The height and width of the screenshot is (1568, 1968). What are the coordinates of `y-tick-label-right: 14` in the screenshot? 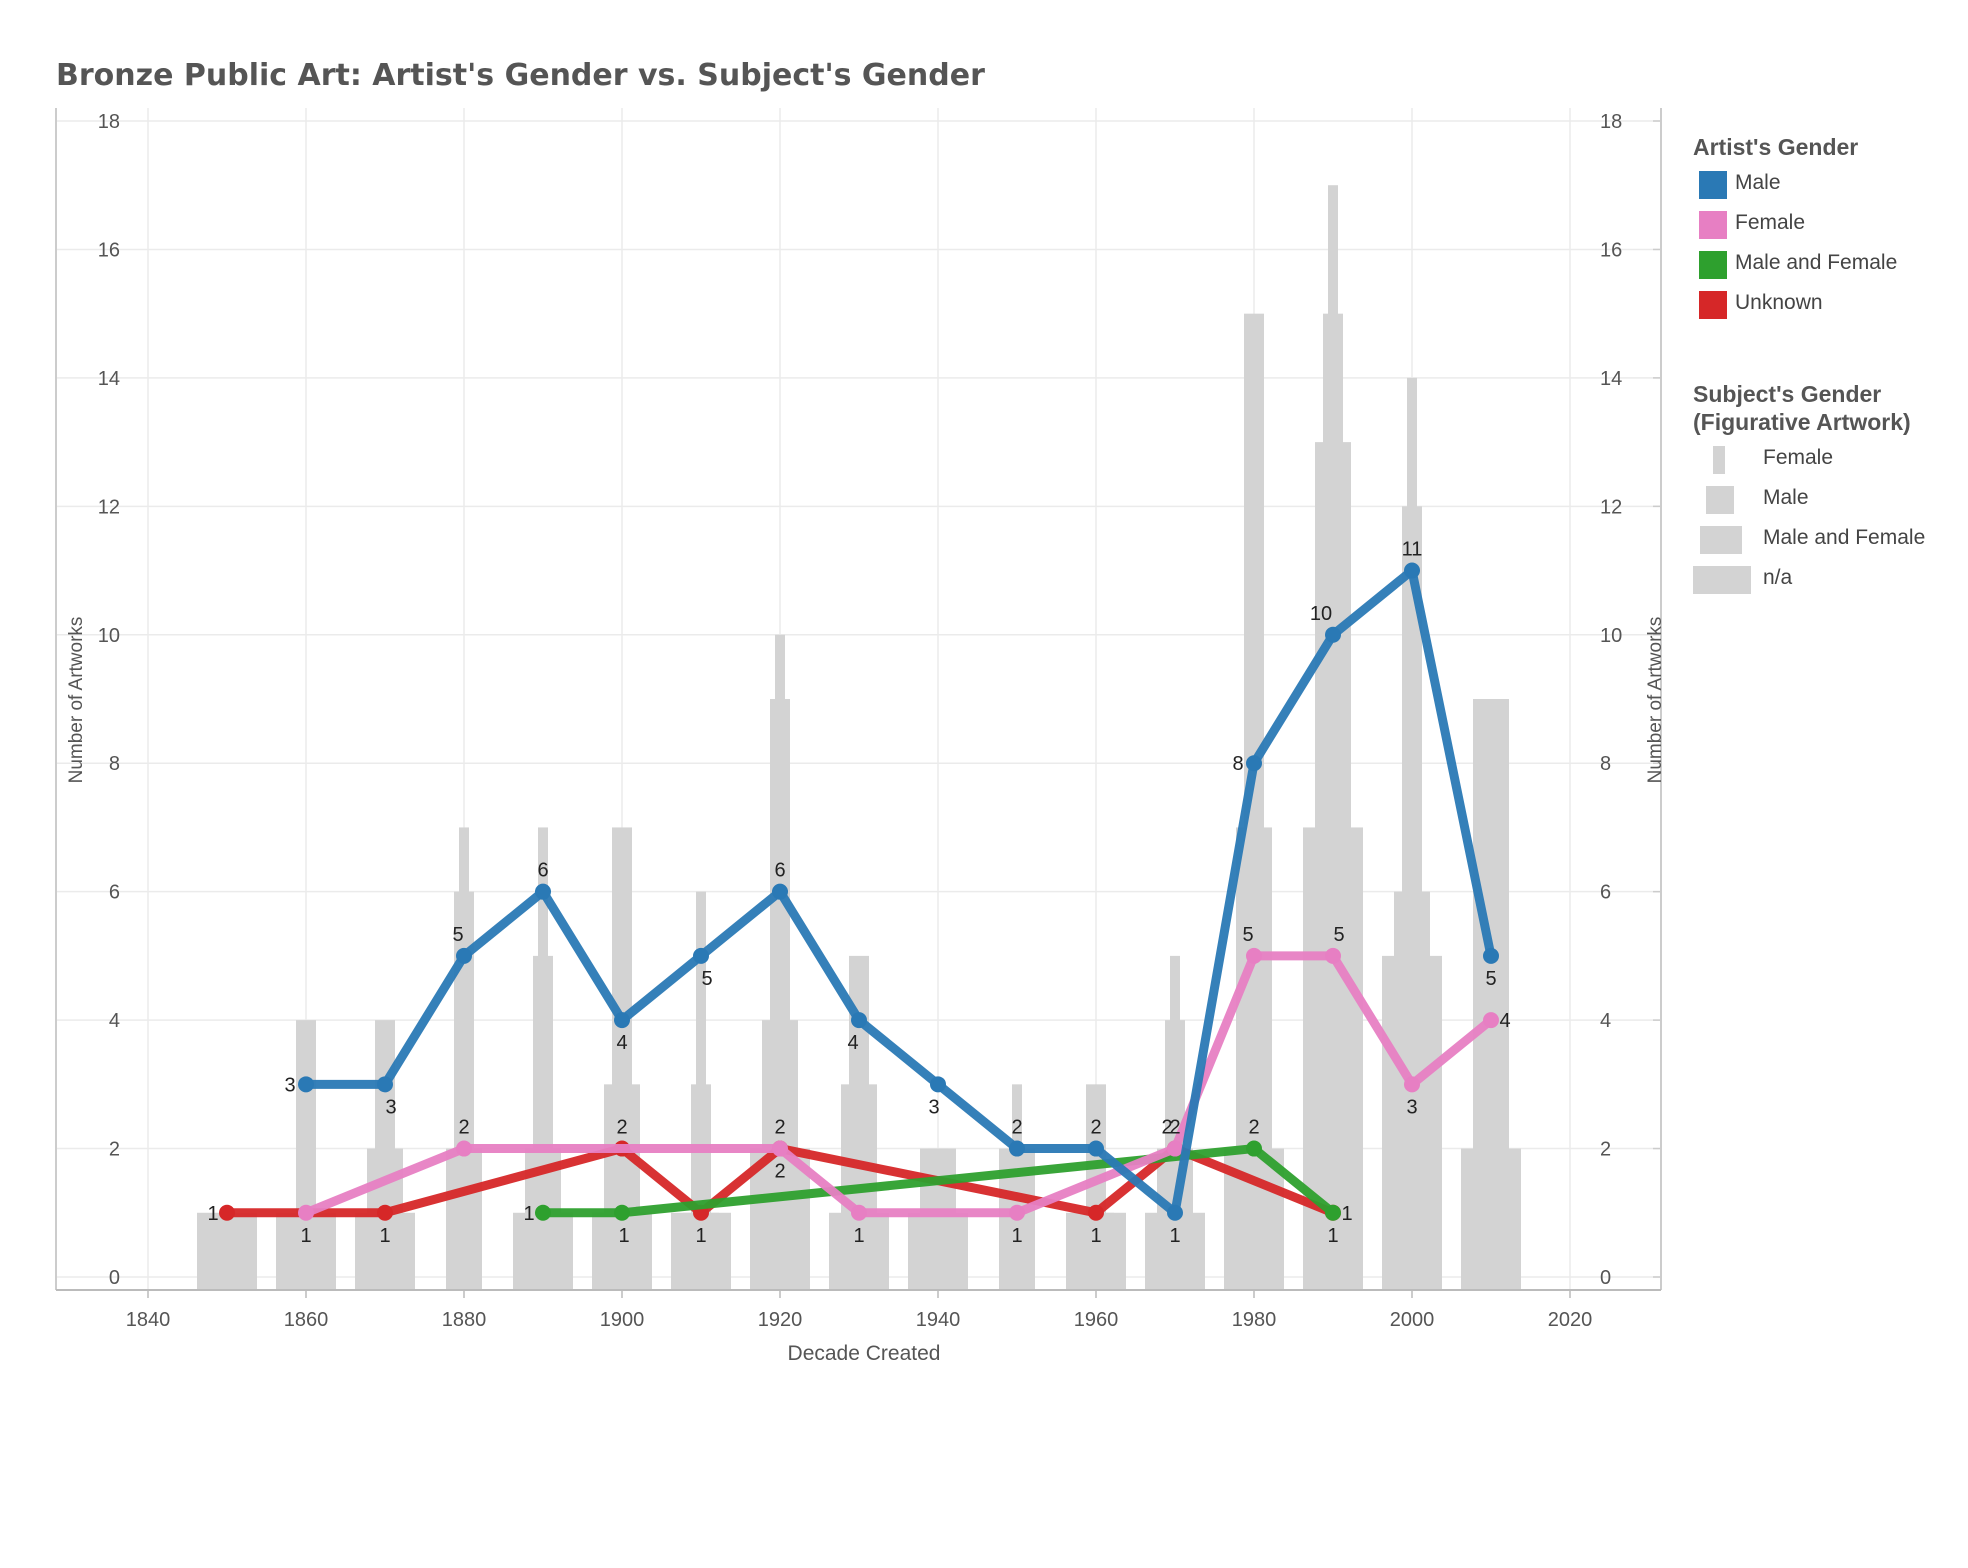 It's located at (1611, 379).